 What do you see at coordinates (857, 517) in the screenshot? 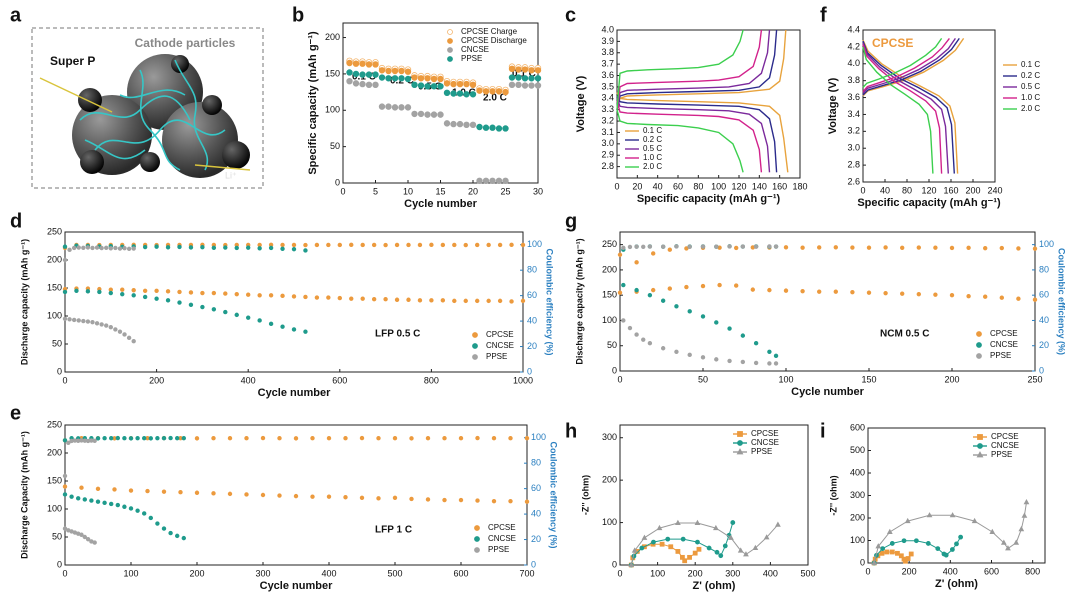
I see `y-tick-label: 200` at bounding box center [857, 517].